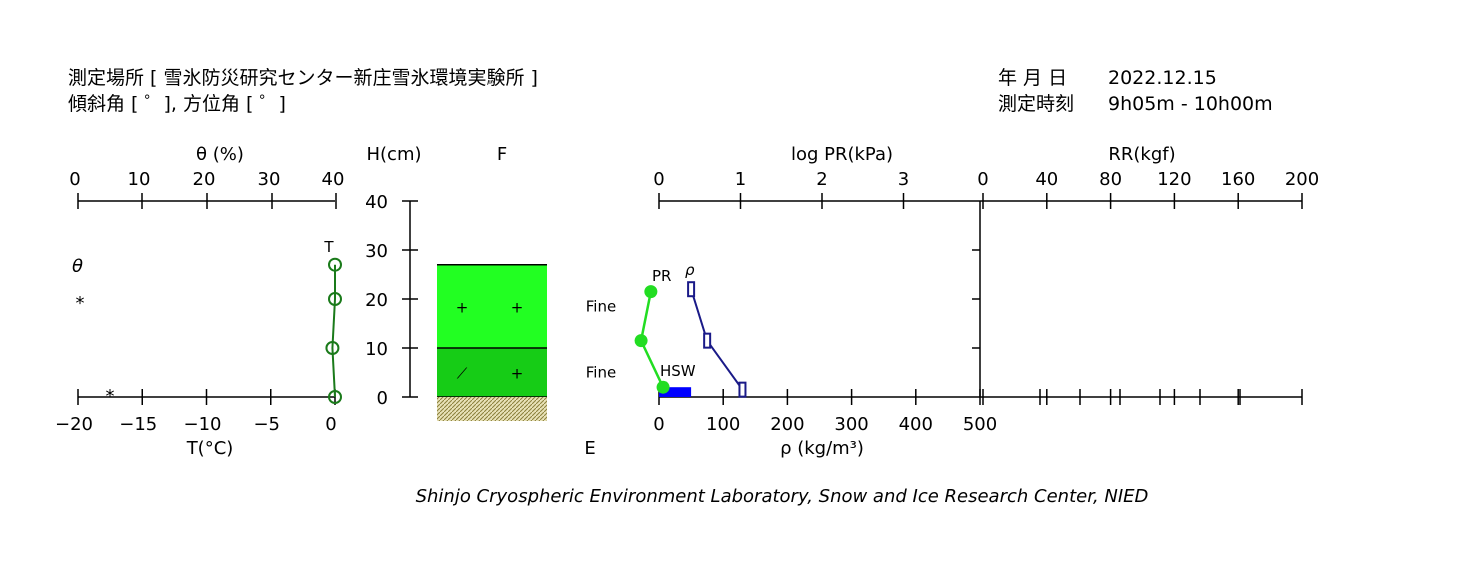  What do you see at coordinates (266, 424) in the screenshot?
I see `temperature-tick-label: −5` at bounding box center [266, 424].